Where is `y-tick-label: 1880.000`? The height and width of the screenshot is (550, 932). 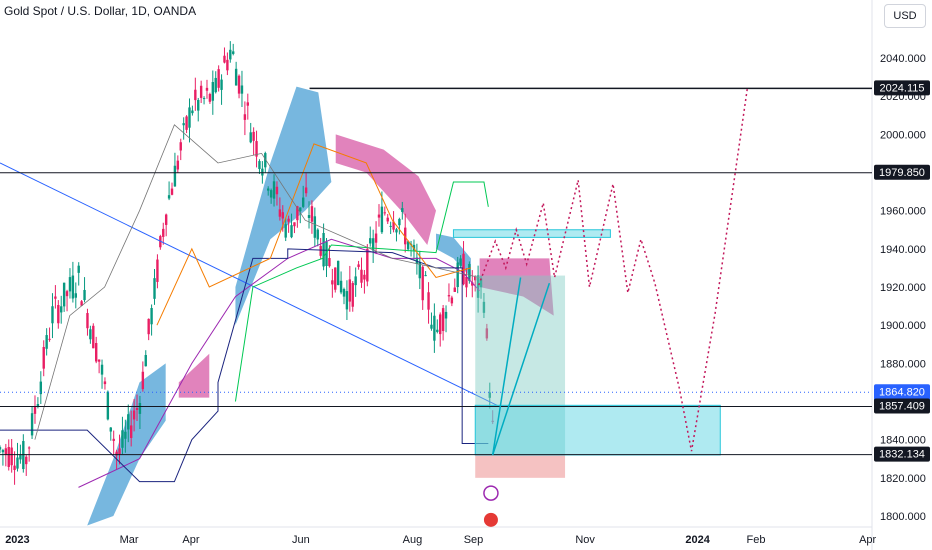
y-tick-label: 1880.000 is located at coordinates (903, 364).